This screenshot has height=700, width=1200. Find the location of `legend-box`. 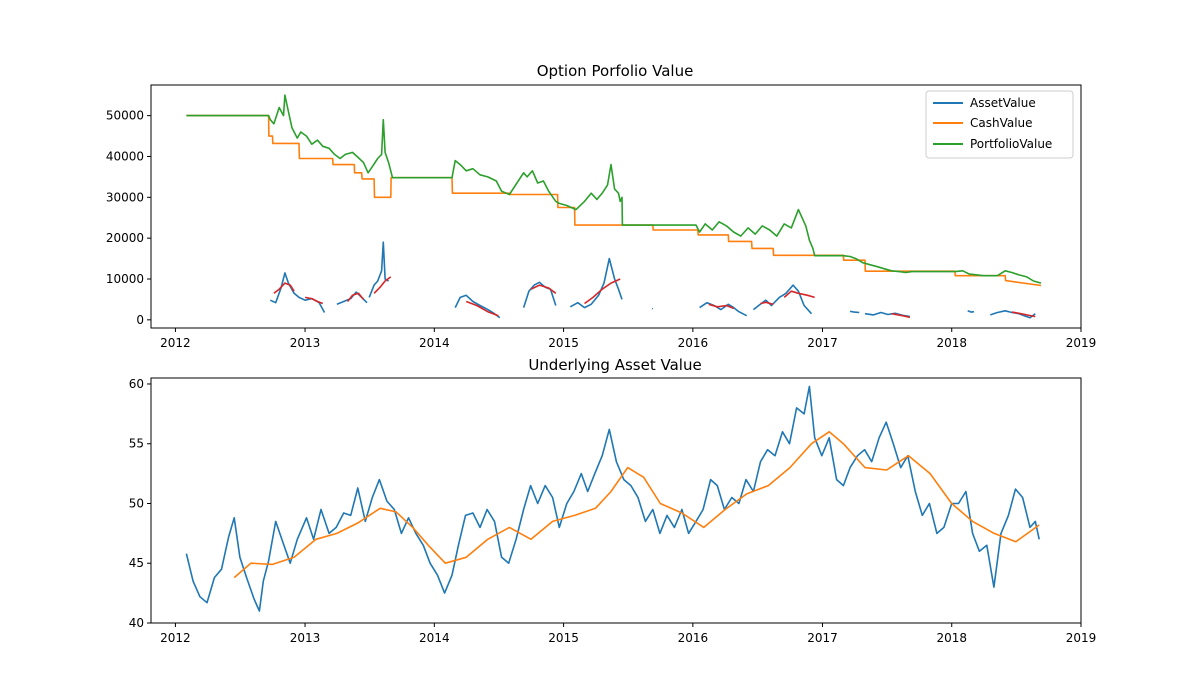

legend-box is located at coordinates (999, 124).